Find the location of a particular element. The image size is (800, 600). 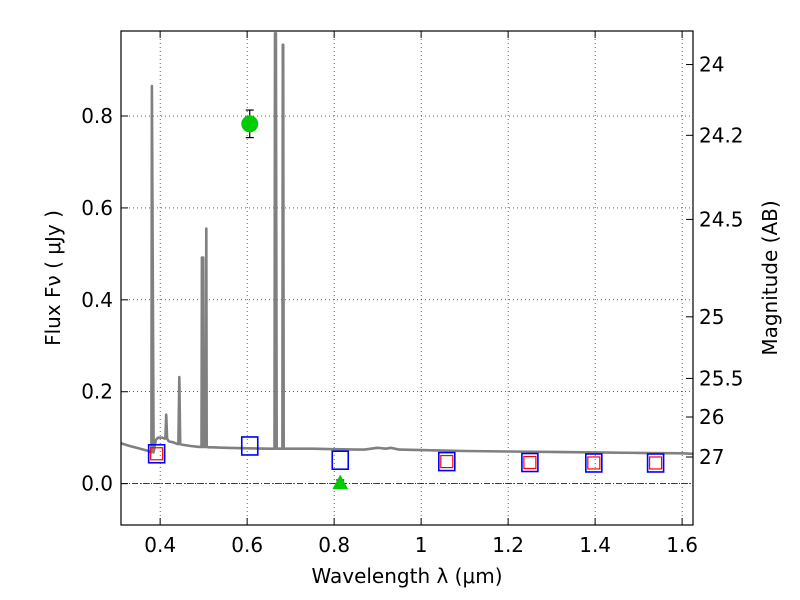

x-tick-label: 1.6 is located at coordinates (682, 545).